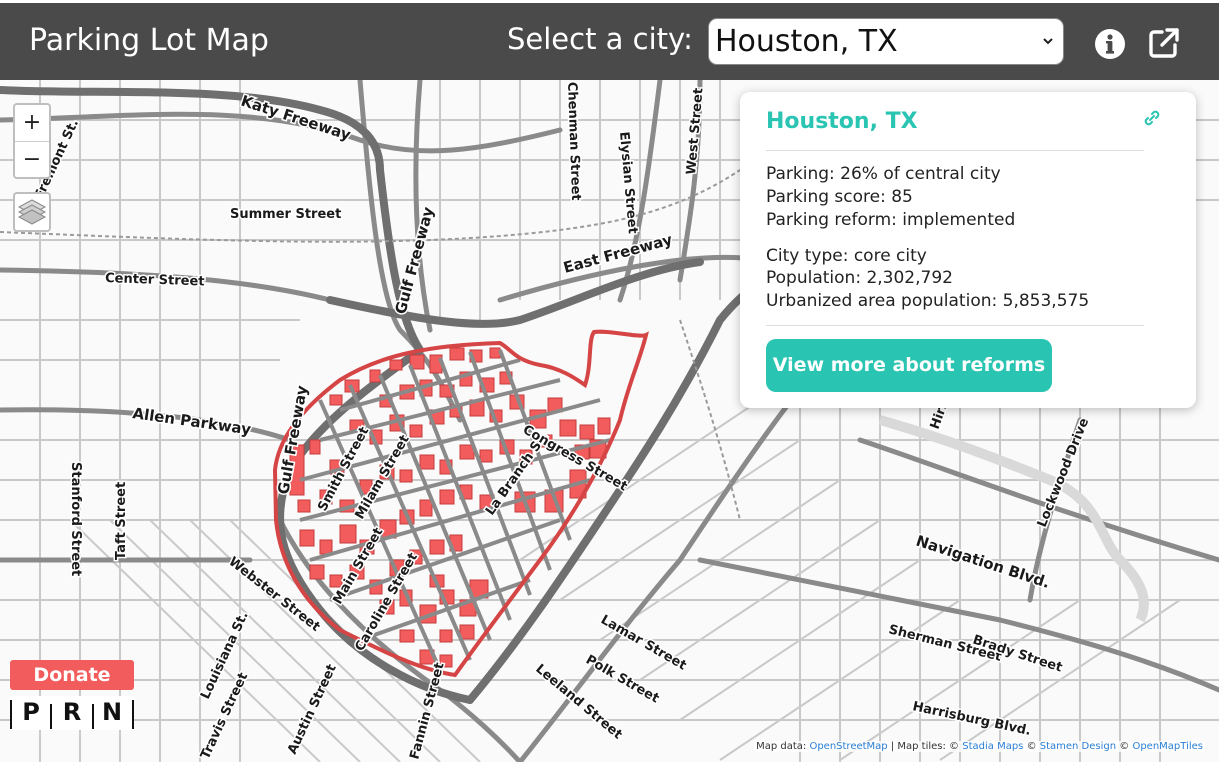  Describe the element at coordinates (1152, 118) in the screenshot. I see `link-icon` at that location.